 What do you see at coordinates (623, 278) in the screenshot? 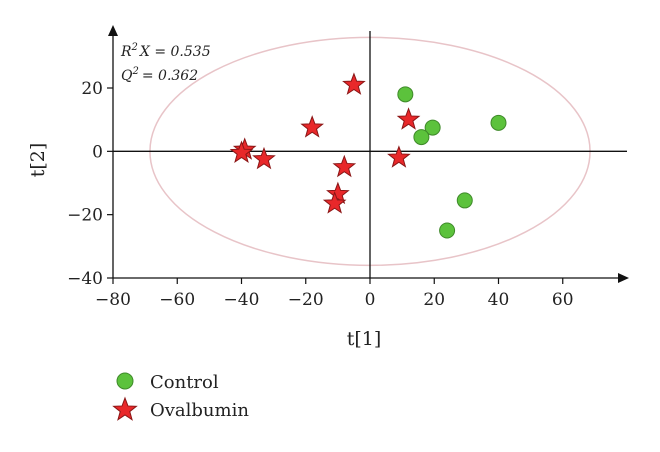
I see `x-axis-arrow` at bounding box center [623, 278].